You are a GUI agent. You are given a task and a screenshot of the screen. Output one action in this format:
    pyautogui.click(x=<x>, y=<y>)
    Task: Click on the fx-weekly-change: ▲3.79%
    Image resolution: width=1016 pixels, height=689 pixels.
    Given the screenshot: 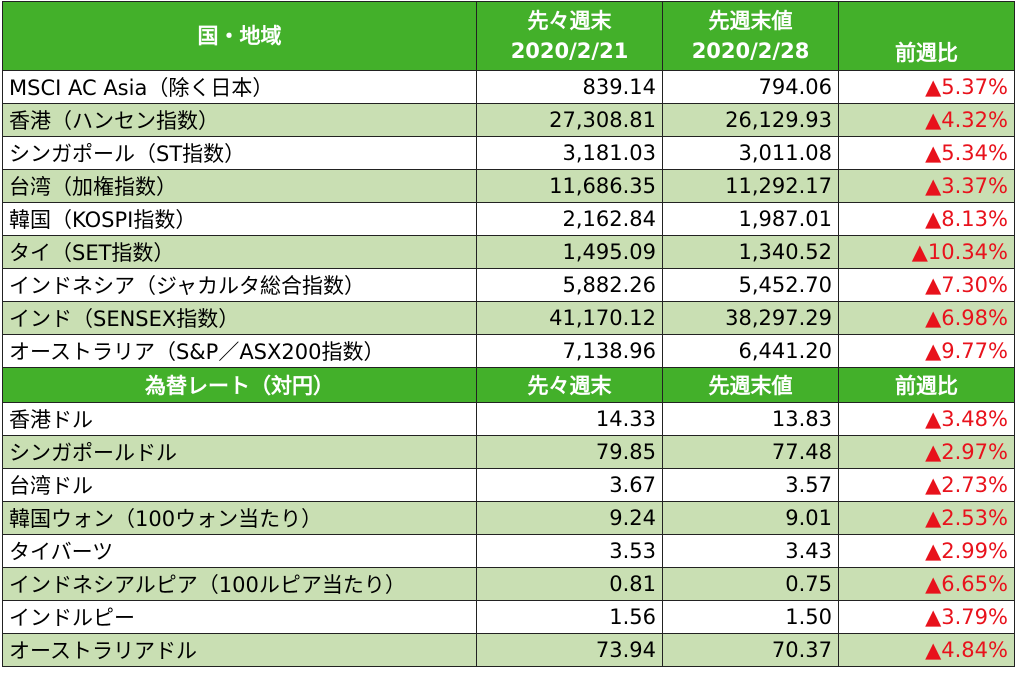 What is the action you would take?
    pyautogui.click(x=926, y=617)
    